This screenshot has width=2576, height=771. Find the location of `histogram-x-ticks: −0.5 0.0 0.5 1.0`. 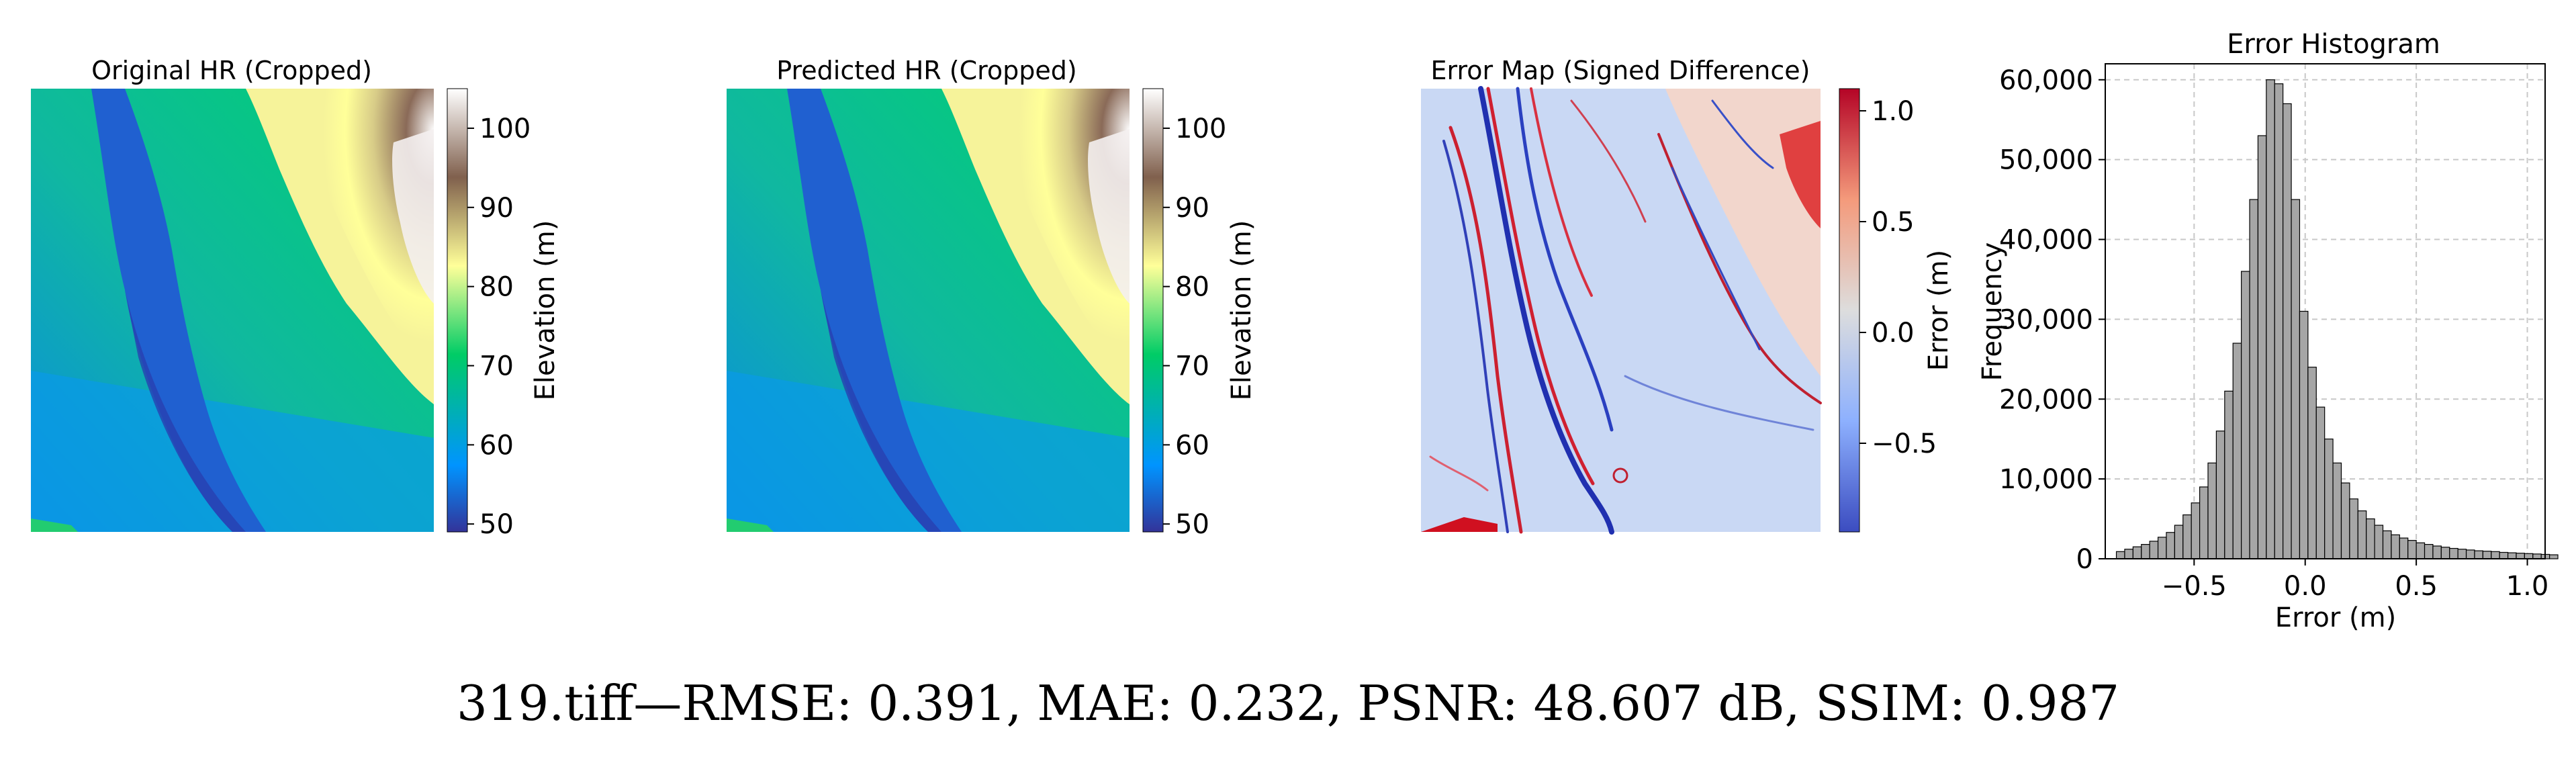

histogram-x-ticks: −0.5 0.0 0.5 1.0 is located at coordinates (2355, 580).